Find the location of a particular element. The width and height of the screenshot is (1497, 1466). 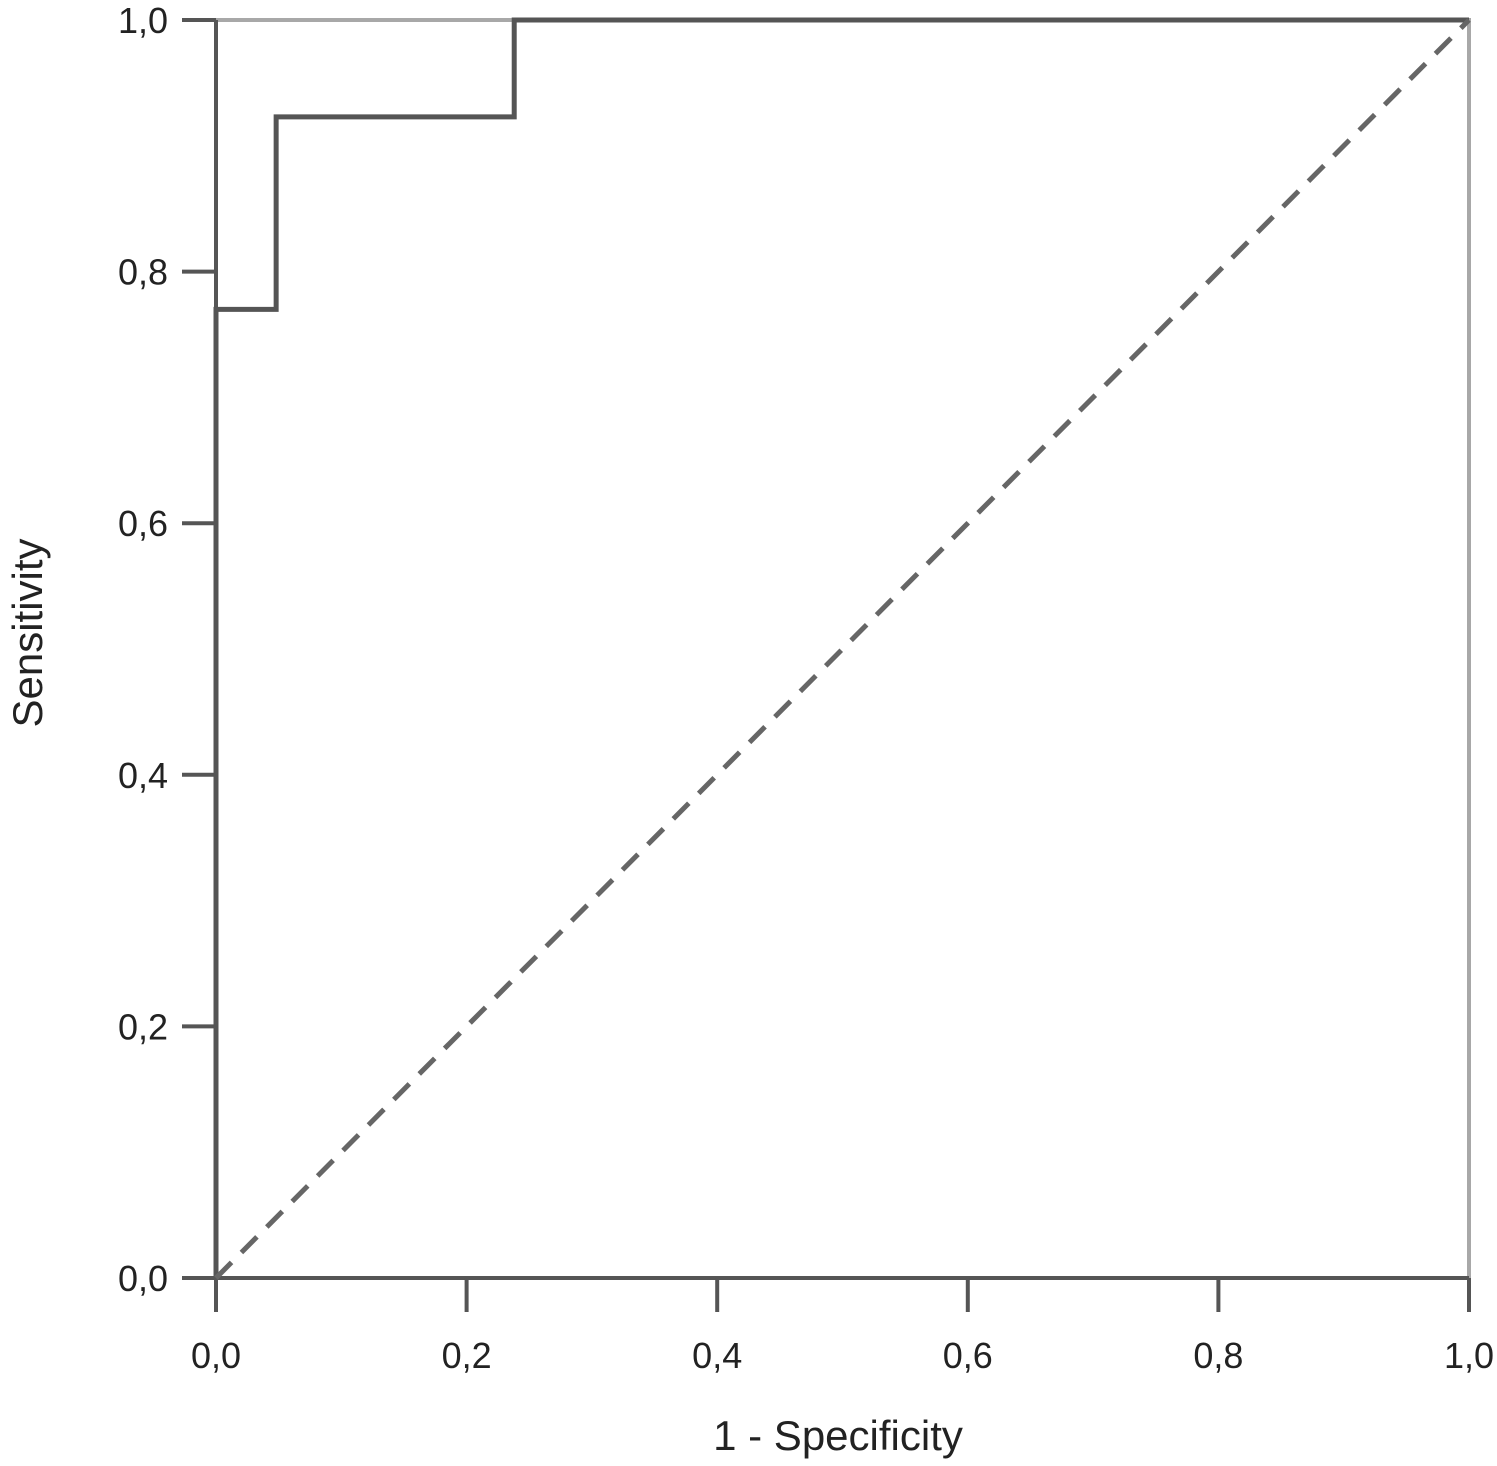

y-tick-label: 0,6 is located at coordinates (143, 523).